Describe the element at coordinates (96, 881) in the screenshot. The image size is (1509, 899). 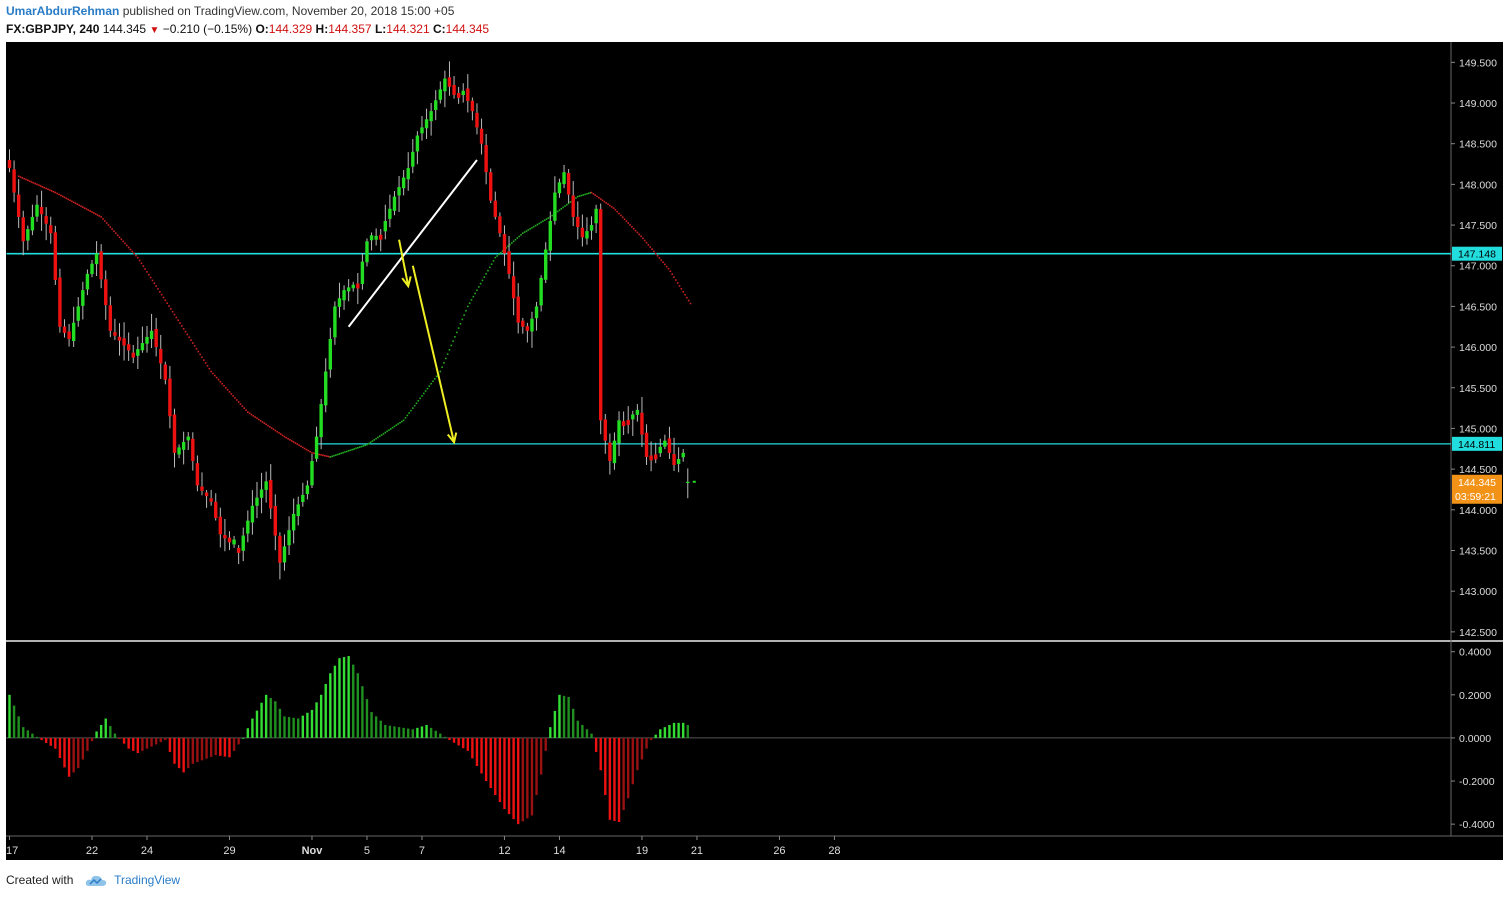
I see `tradingview-logo-icon` at that location.